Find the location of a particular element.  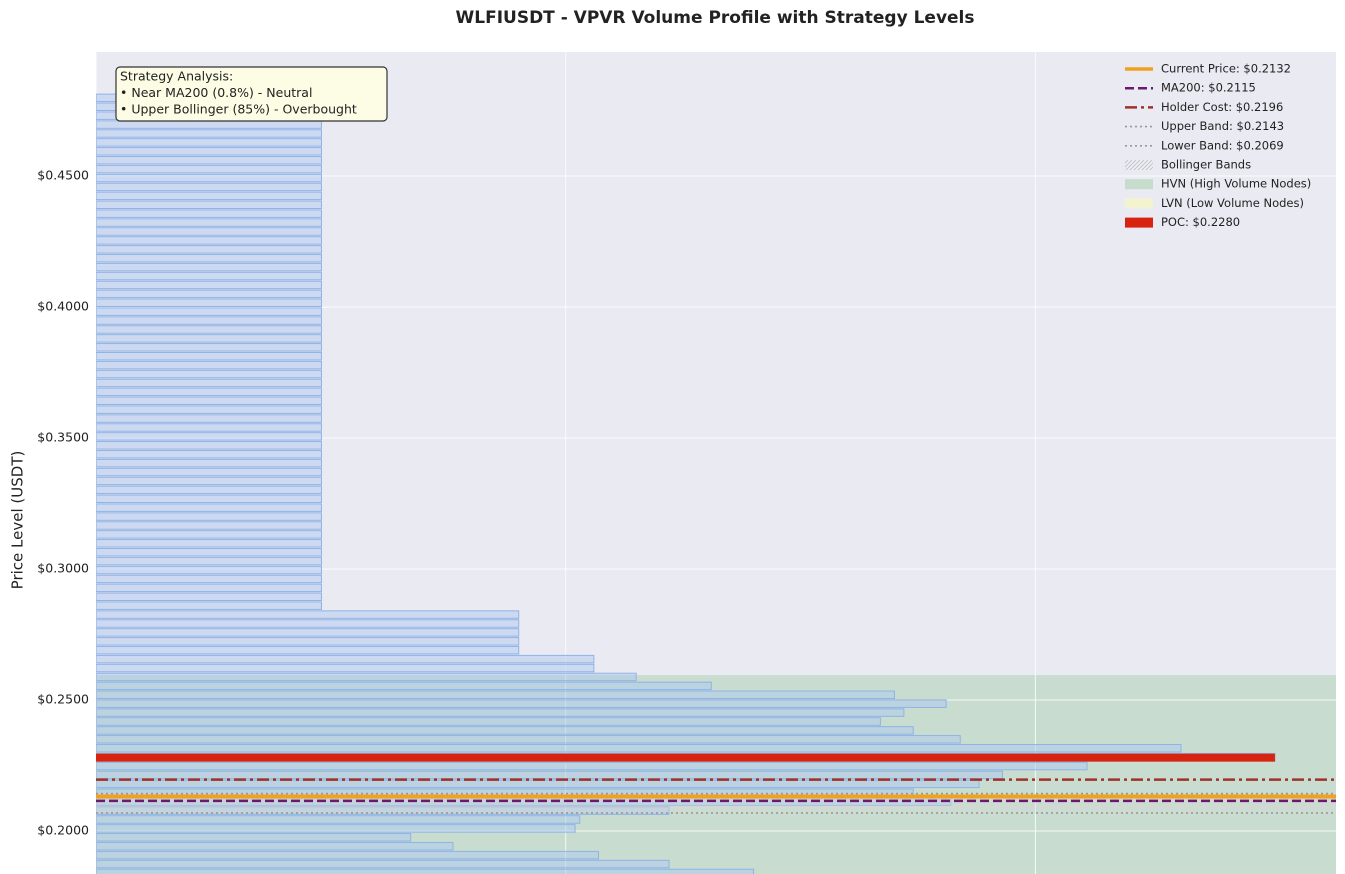

y-tick-label: $0.4500 is located at coordinates (63, 174).